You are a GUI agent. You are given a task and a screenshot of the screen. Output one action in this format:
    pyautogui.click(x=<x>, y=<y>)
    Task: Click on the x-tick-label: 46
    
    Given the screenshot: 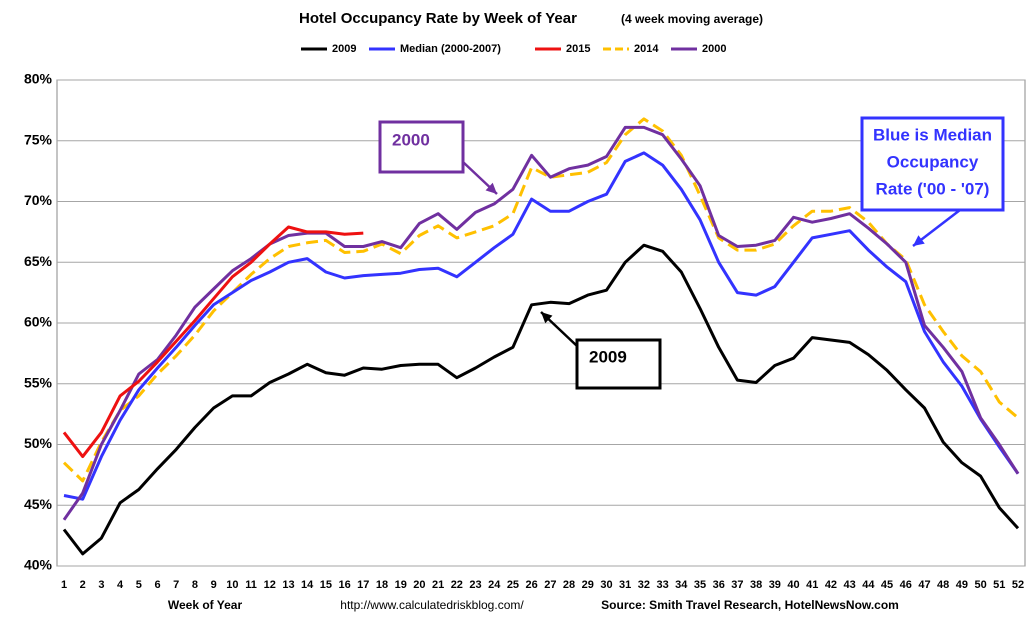 What is the action you would take?
    pyautogui.click(x=906, y=585)
    